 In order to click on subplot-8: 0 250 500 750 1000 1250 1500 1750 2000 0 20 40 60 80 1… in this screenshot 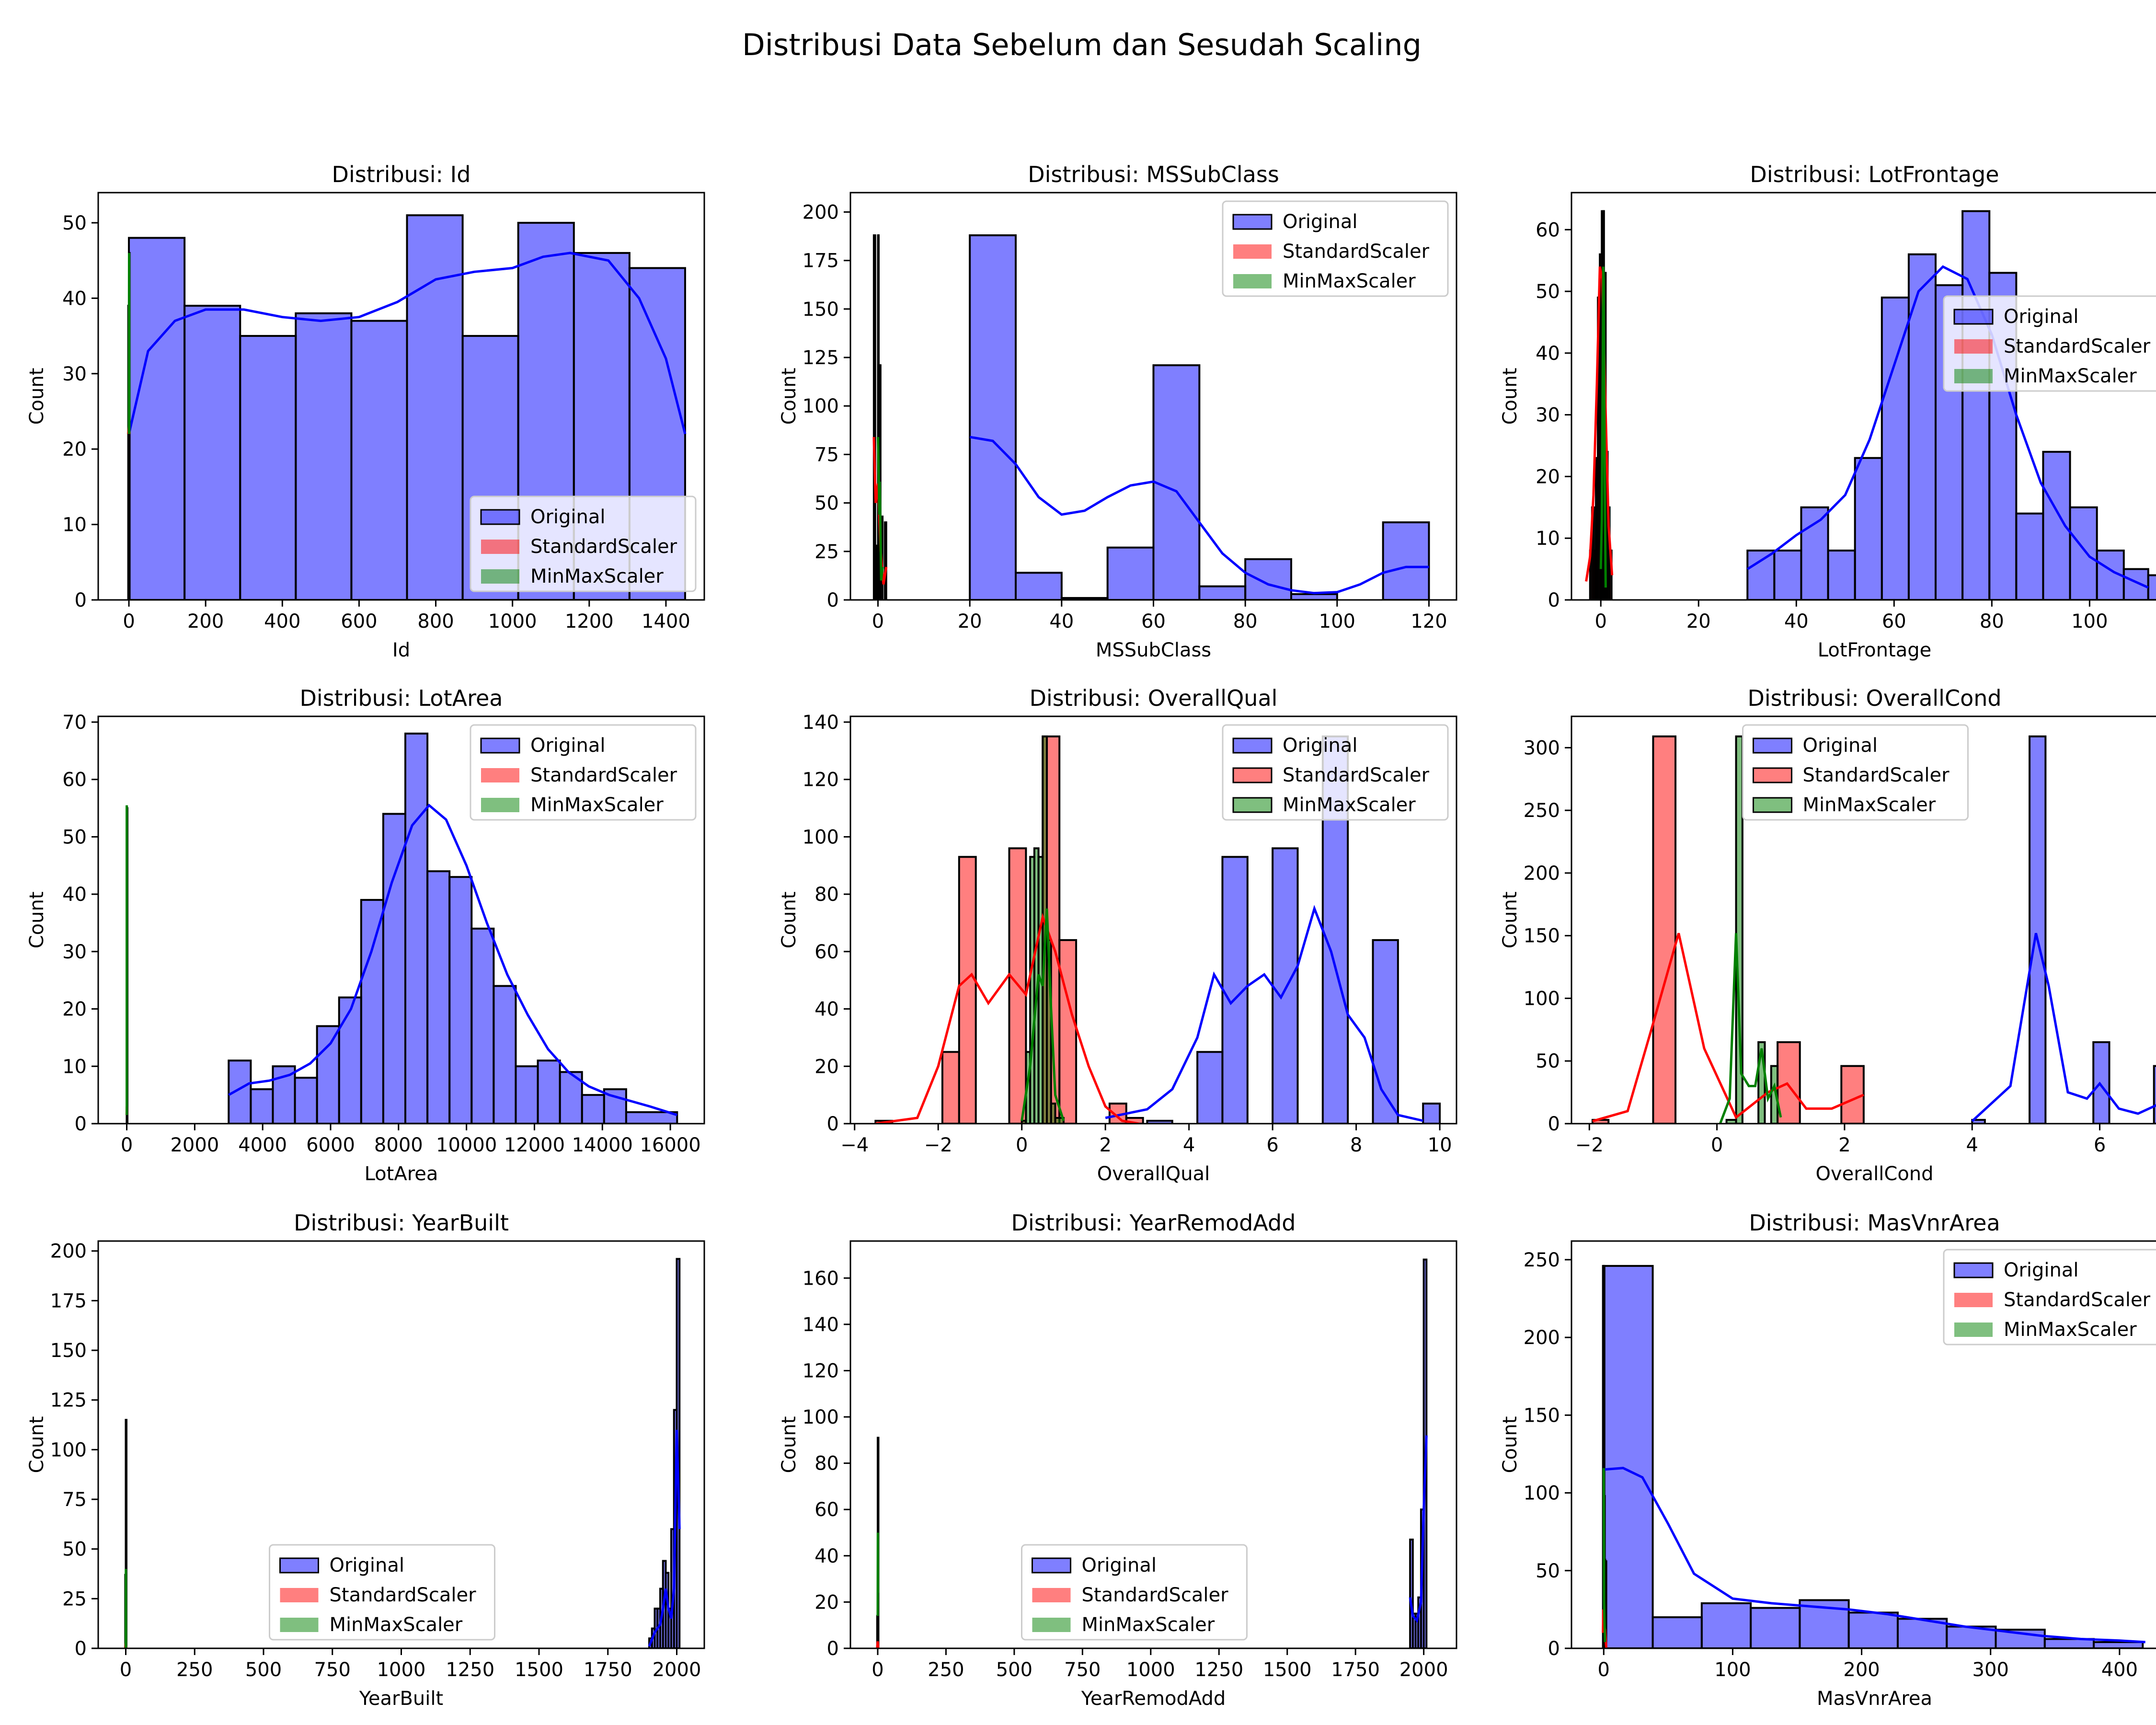, I will do `click(1117, 1460)`.